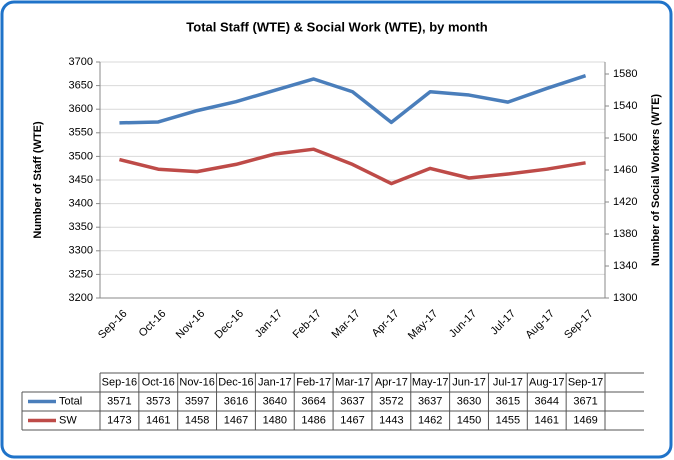 The width and height of the screenshot is (674, 460). I want to click on table-header: Sep-16, so click(119, 382).